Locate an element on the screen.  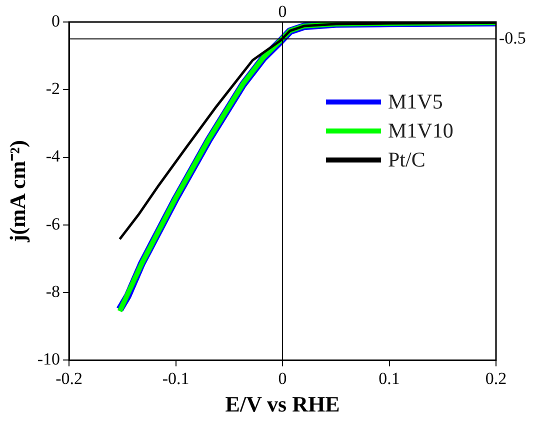
y-tick-label: -2 is located at coordinates (53, 88).